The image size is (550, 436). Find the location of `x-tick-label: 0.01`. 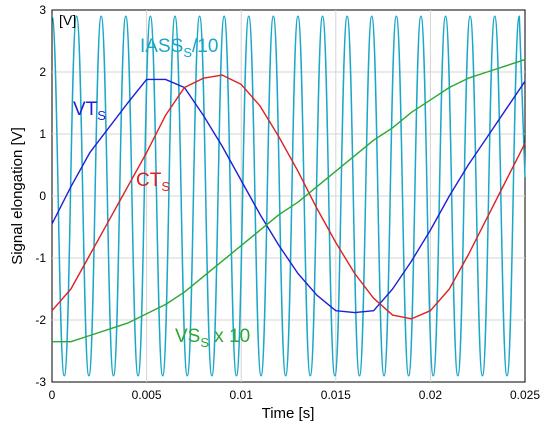

x-tick-label: 0.01 is located at coordinates (242, 395).